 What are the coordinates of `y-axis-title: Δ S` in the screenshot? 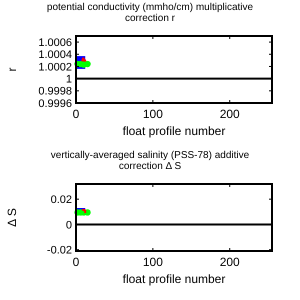 It's located at (12, 217).